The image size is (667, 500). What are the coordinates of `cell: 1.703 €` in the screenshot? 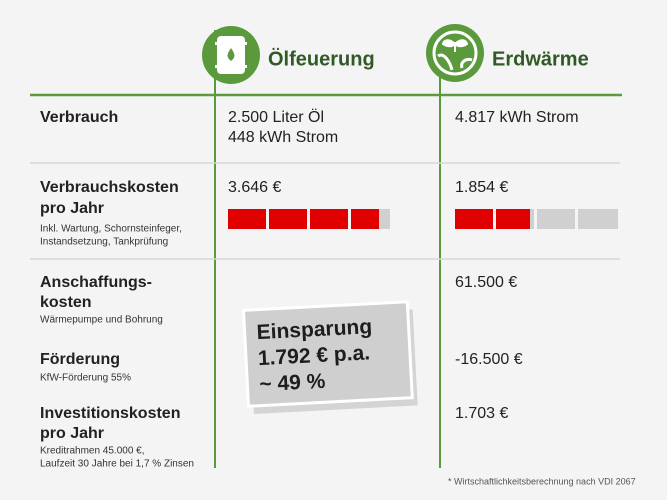 It's located at (481, 413).